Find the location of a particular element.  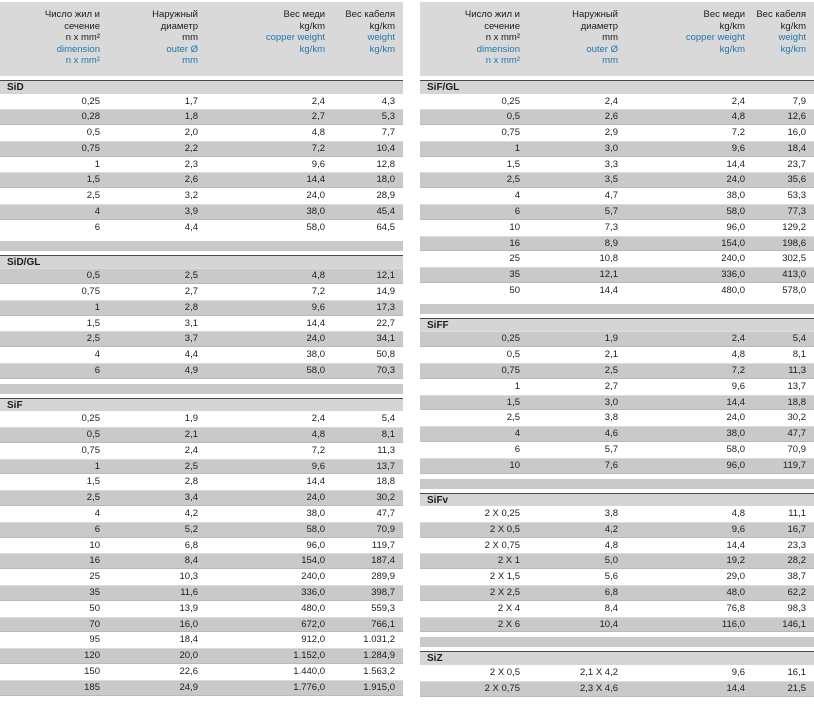

table-cell: 0,28 is located at coordinates (91, 117).